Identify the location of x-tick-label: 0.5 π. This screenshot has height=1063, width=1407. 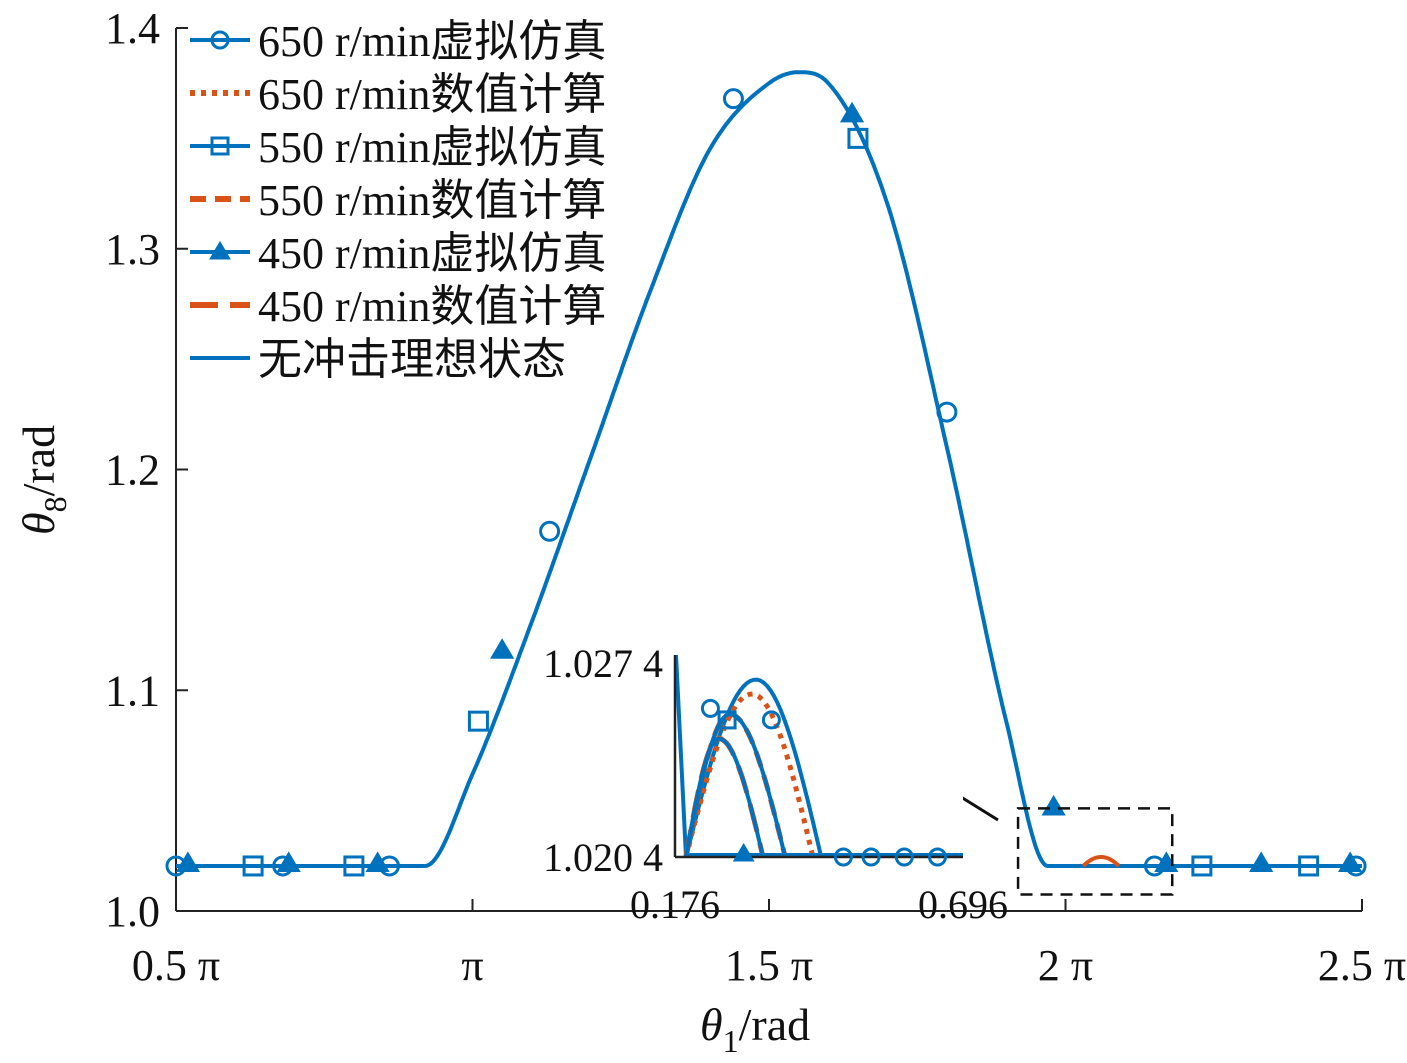
(176, 965).